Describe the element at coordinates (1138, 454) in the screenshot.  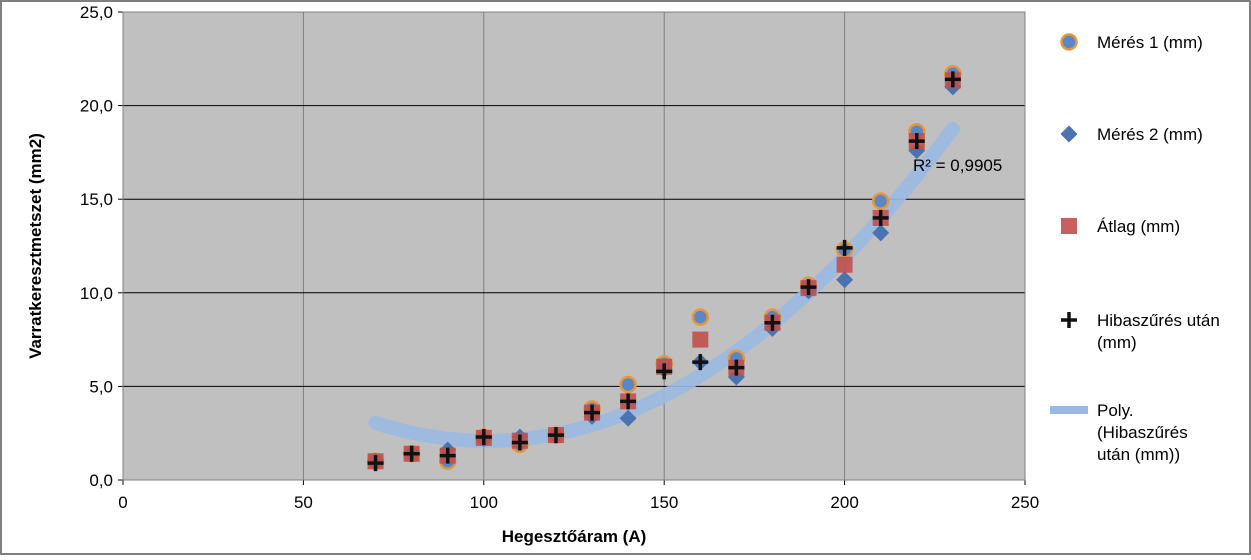
I see `legend-label: után (mm))` at that location.